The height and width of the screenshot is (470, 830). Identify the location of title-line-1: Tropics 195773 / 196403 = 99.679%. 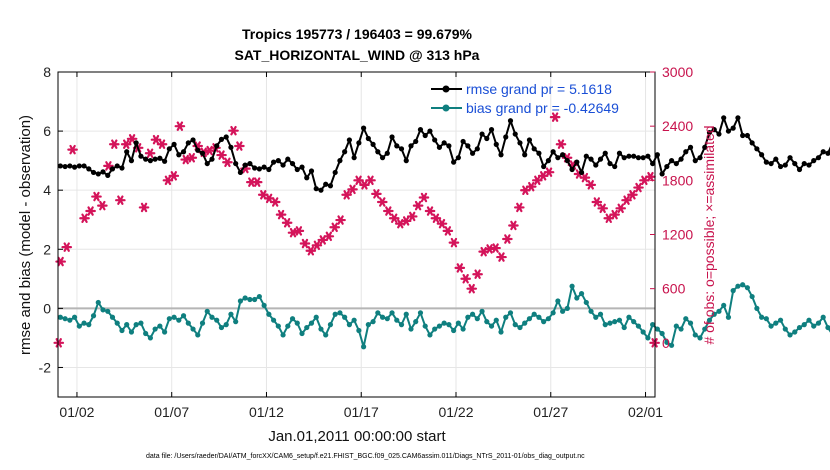
(357, 34).